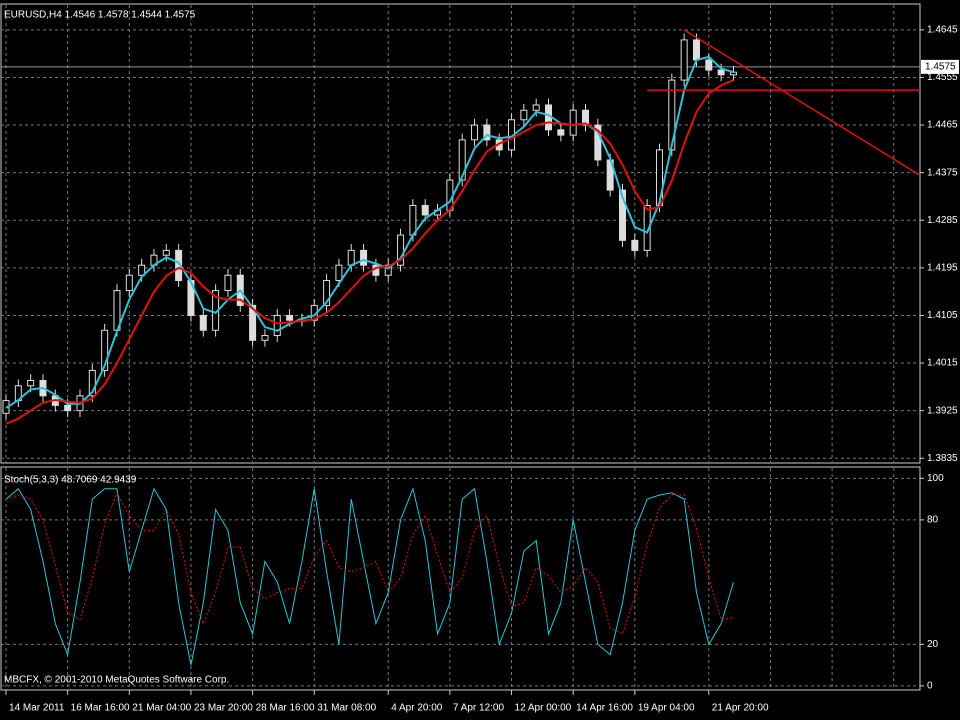 Image resolution: width=960 pixels, height=720 pixels. Describe the element at coordinates (417, 708) in the screenshot. I see `x-tick-label: 4 Apr 20:00` at that location.